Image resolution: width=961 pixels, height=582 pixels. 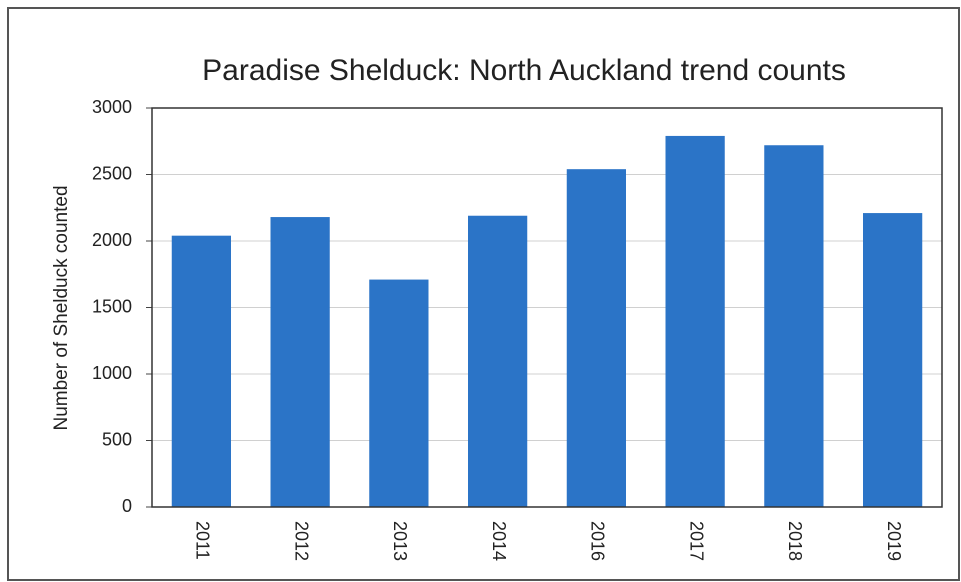 What do you see at coordinates (894, 541) in the screenshot?
I see `x-tick-label: 2019` at bounding box center [894, 541].